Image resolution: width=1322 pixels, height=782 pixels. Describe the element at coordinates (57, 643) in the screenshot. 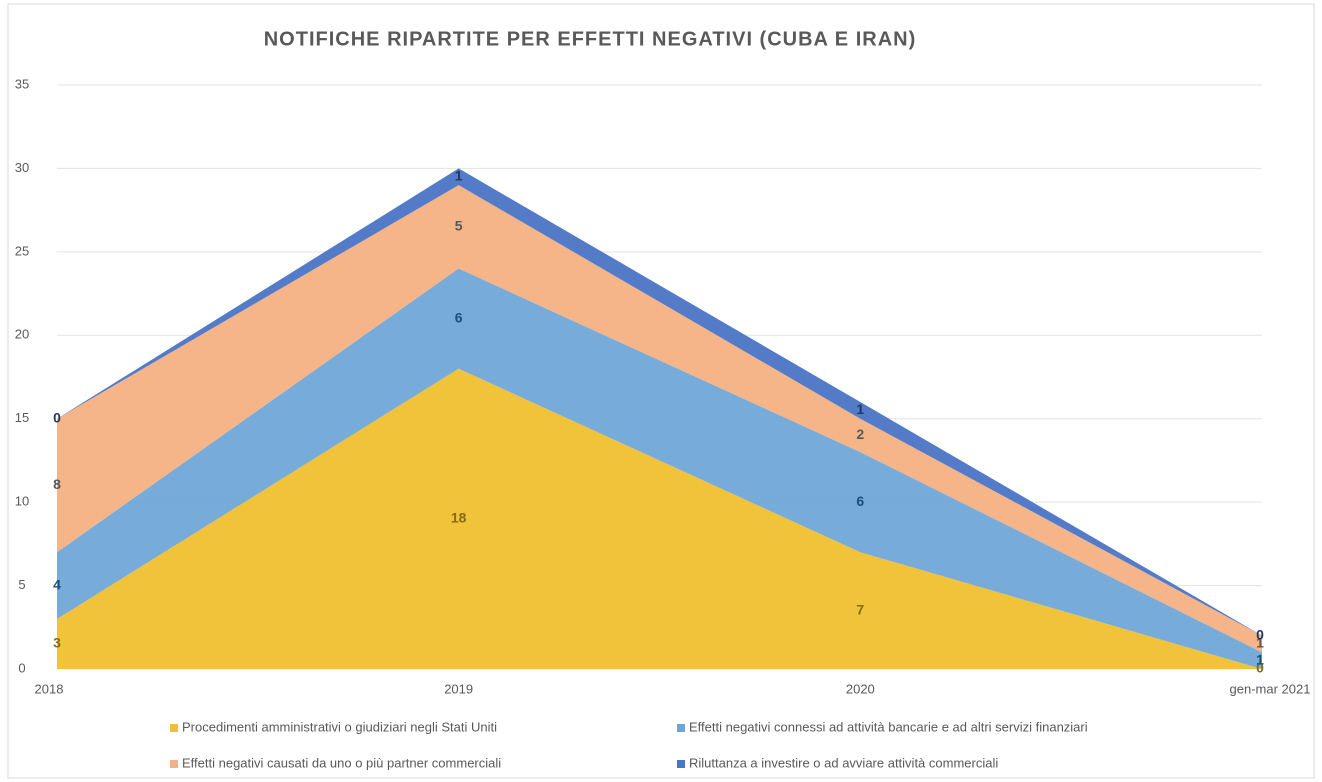

I see `data-label: 3` at that location.